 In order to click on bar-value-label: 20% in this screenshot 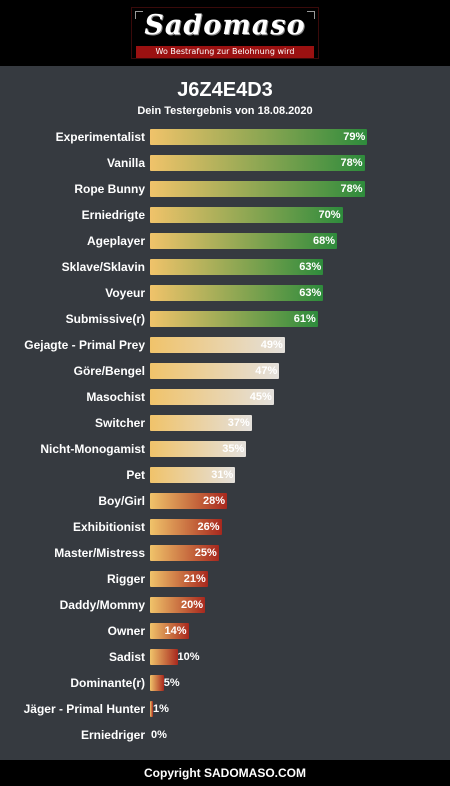, I will do `click(191, 605)`.